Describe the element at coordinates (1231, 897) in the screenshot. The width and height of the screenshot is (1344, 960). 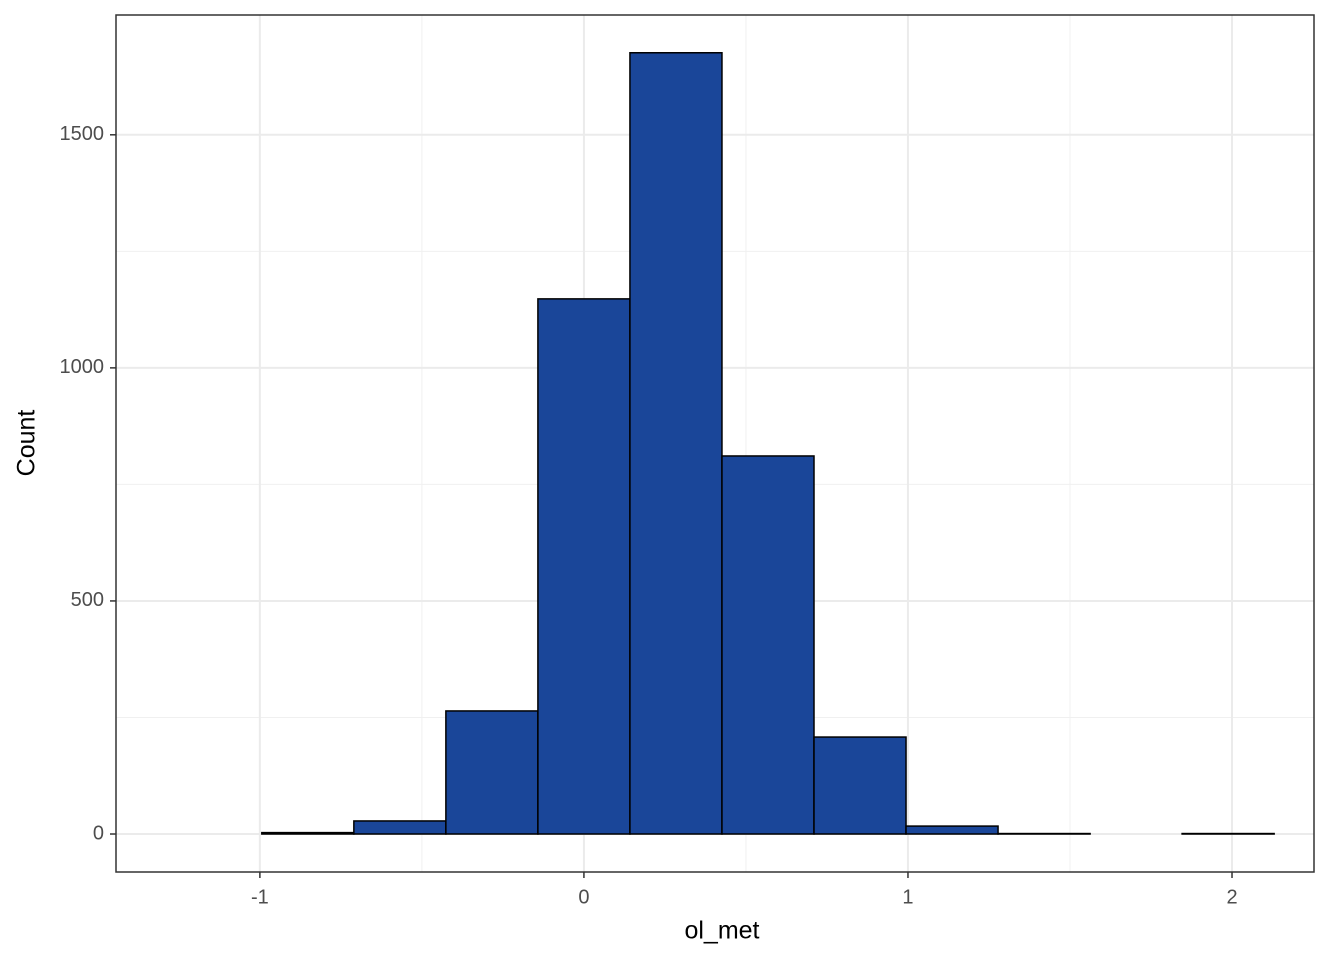
I see `x-tick-label: 2` at that location.